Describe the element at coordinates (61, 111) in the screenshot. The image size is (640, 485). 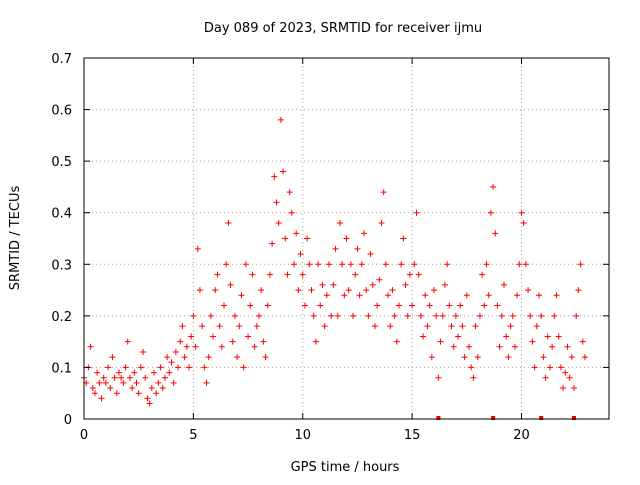
I see `y-tick-label: 0.6` at that location.